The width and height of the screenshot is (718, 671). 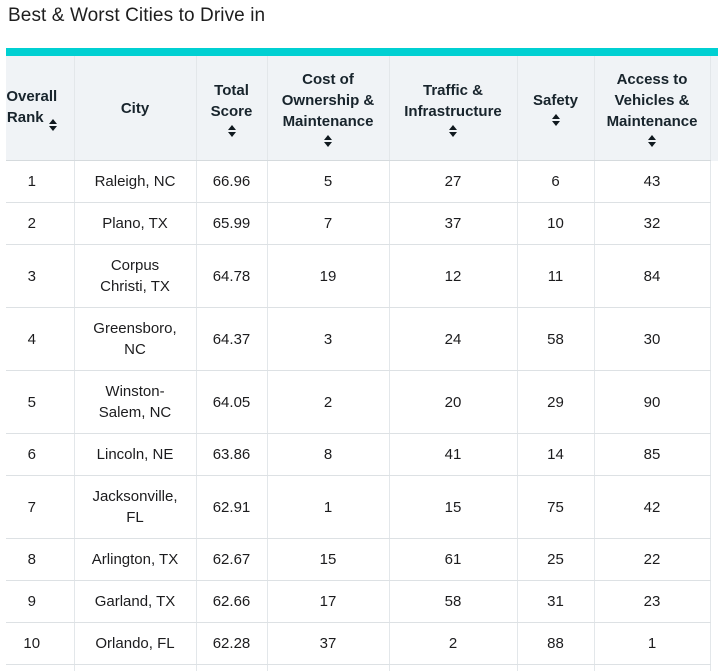 I want to click on table-row: 5 Winston-Salem, NC 64.05 2 20 29 90, so click(x=362, y=402).